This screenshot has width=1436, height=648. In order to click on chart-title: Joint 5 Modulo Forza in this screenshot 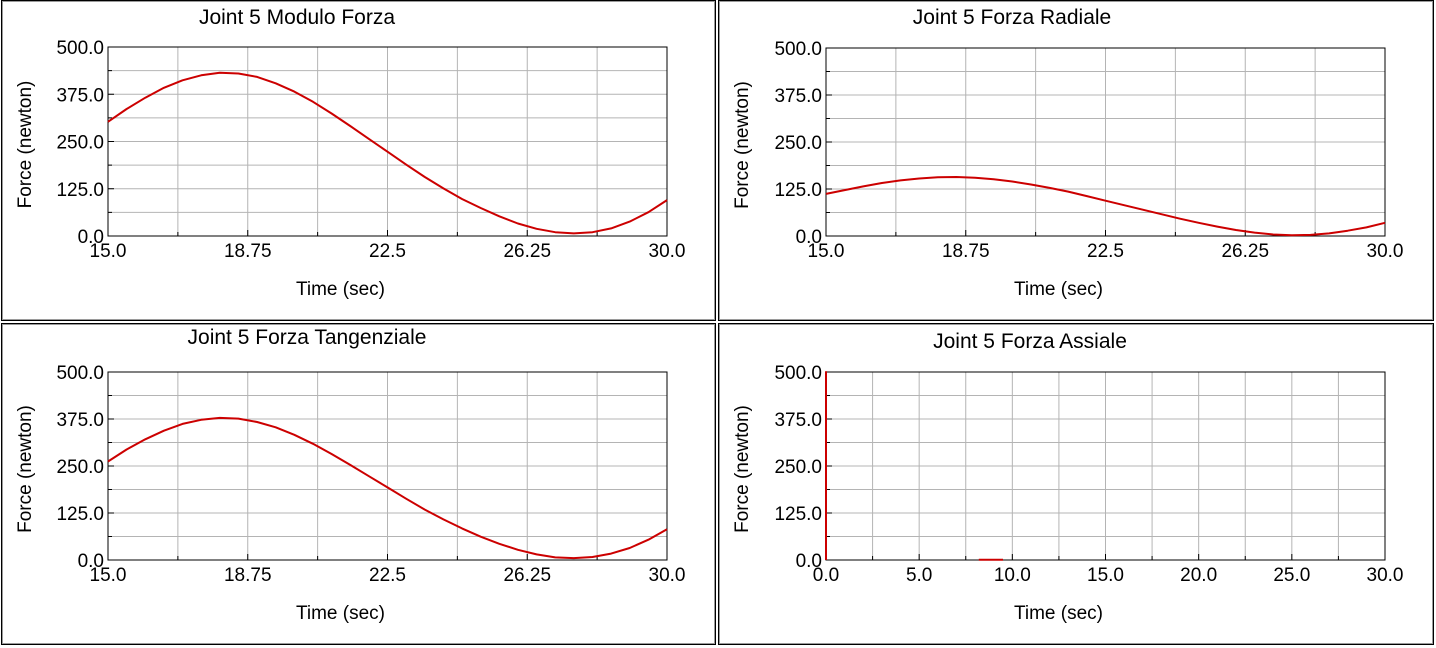, I will do `click(297, 17)`.